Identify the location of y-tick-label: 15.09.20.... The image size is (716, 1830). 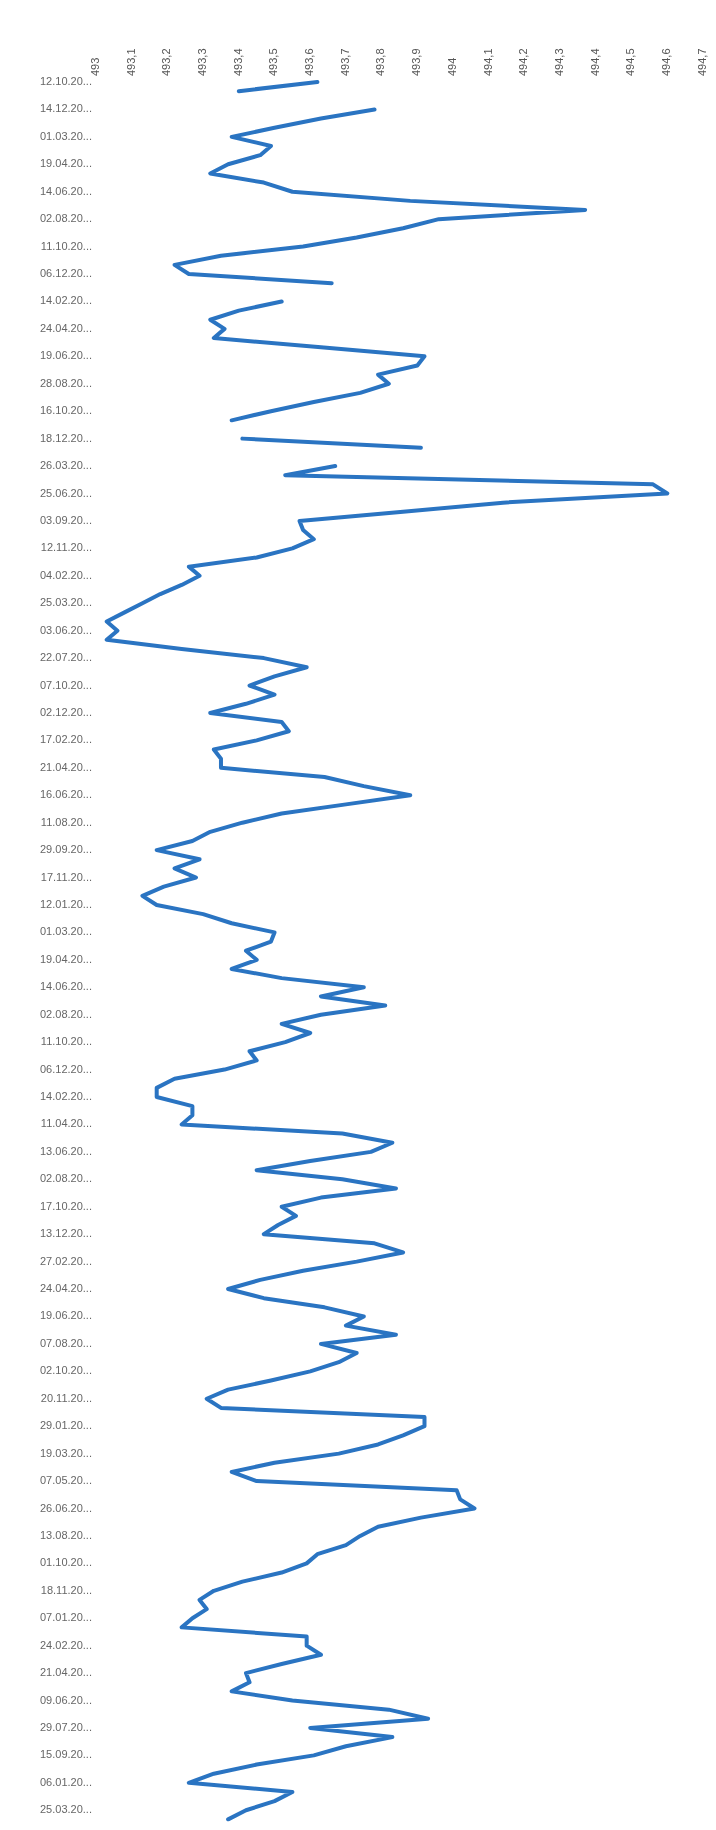
(66, 1754).